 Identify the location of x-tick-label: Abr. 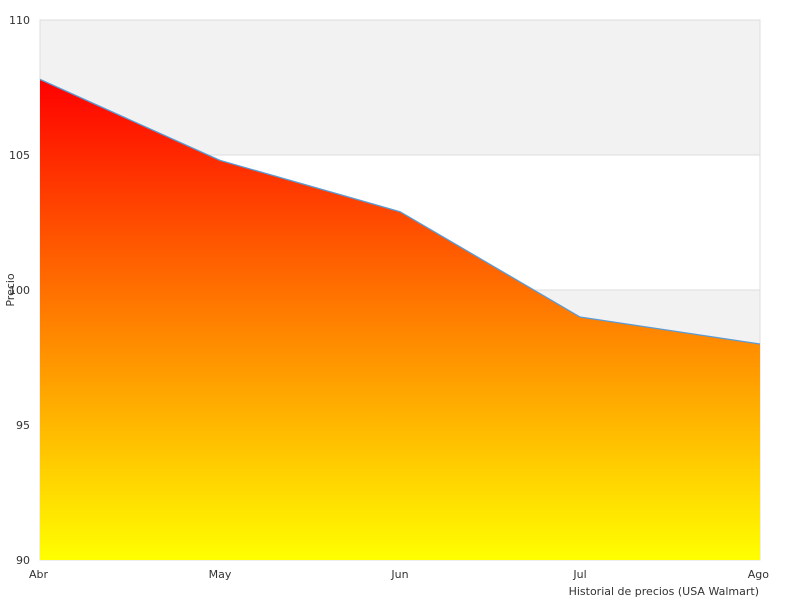
(39, 574).